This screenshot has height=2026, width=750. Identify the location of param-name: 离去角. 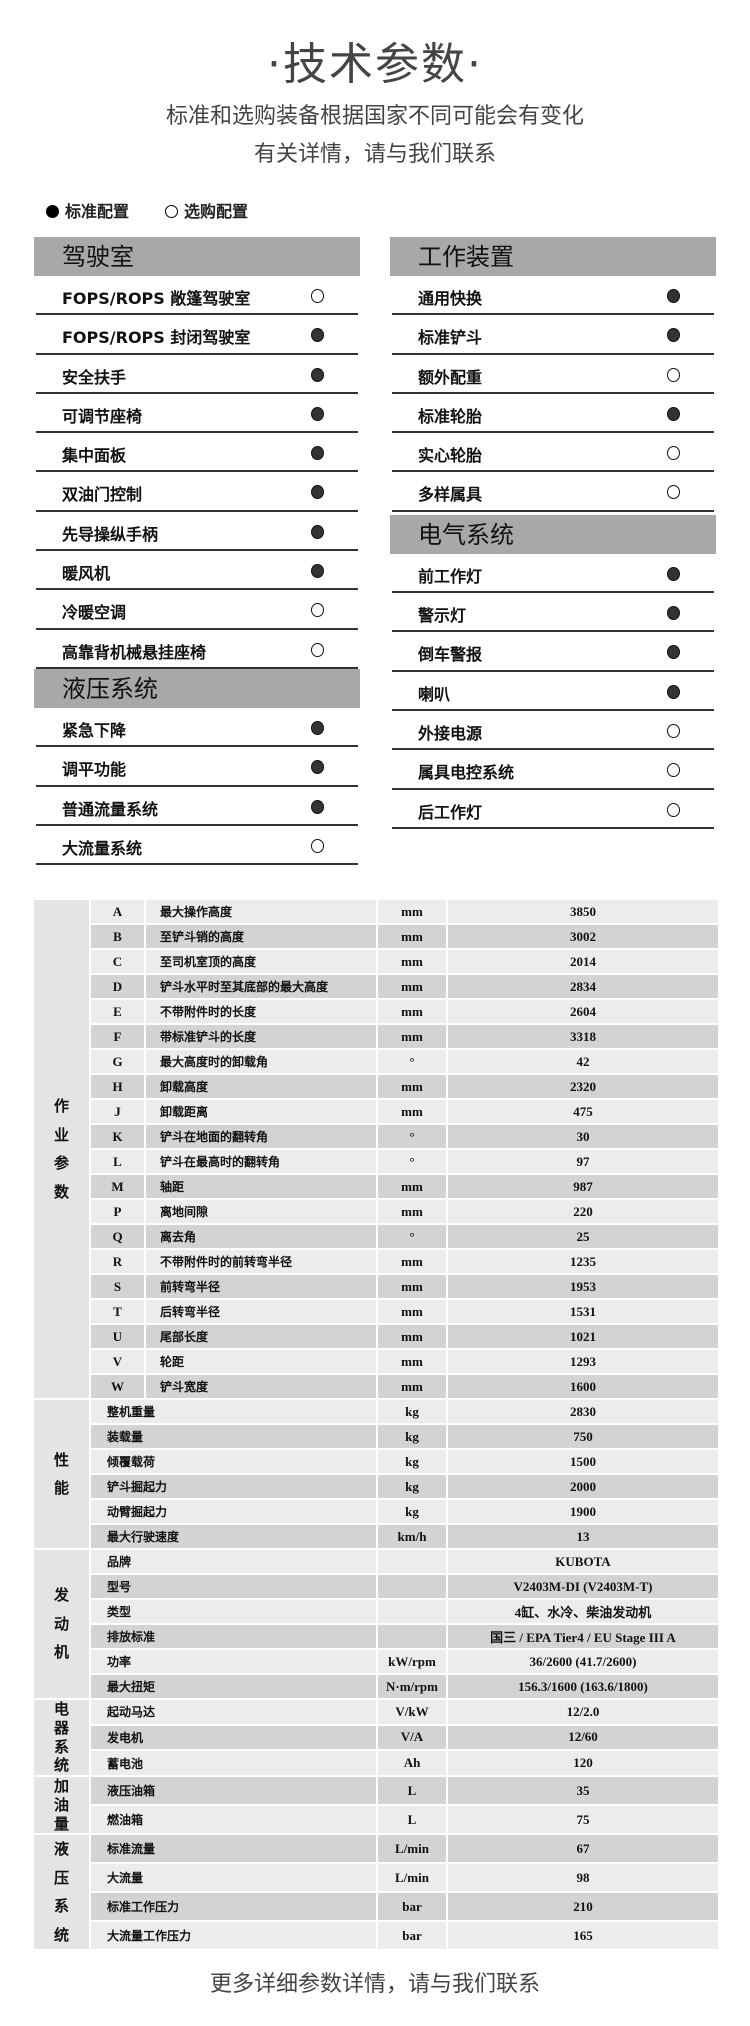
(261, 1236).